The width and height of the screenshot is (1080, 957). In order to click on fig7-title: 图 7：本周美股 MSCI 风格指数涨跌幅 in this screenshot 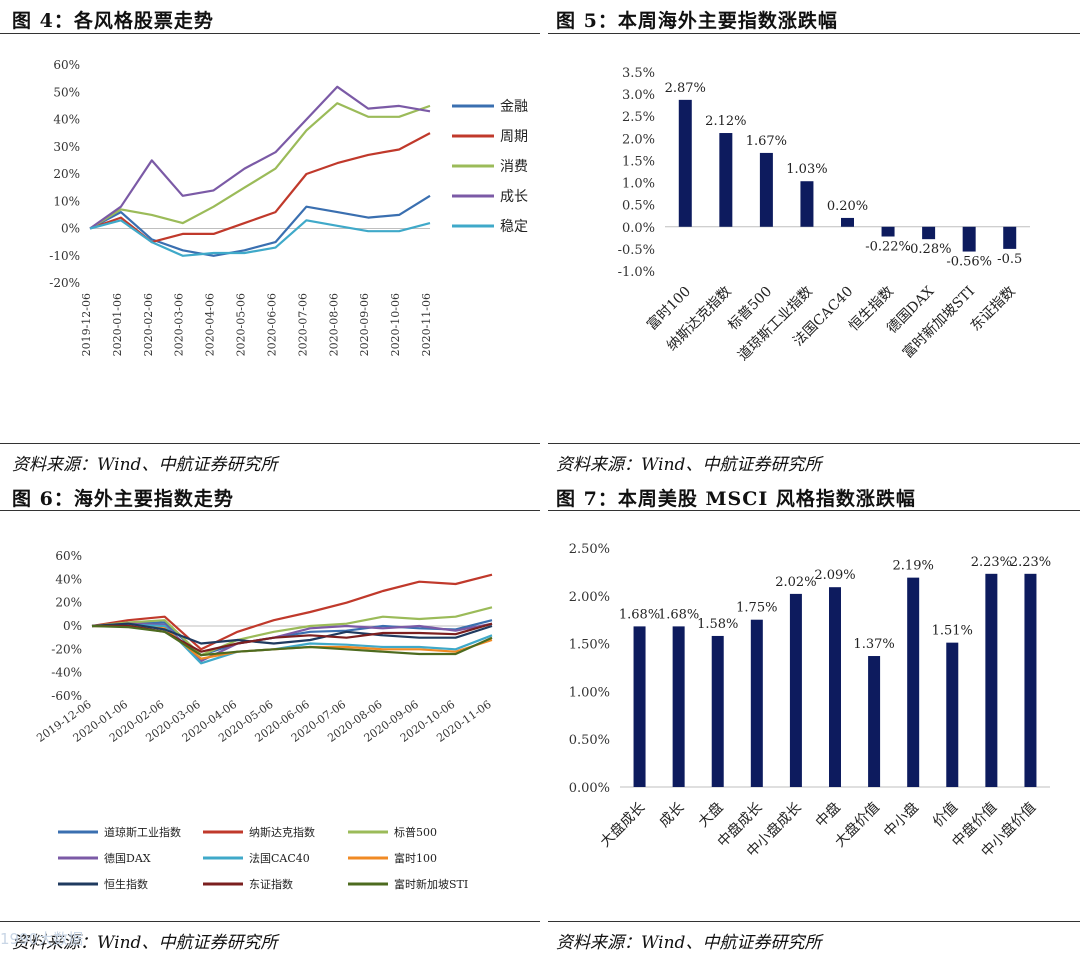, I will do `click(736, 499)`.